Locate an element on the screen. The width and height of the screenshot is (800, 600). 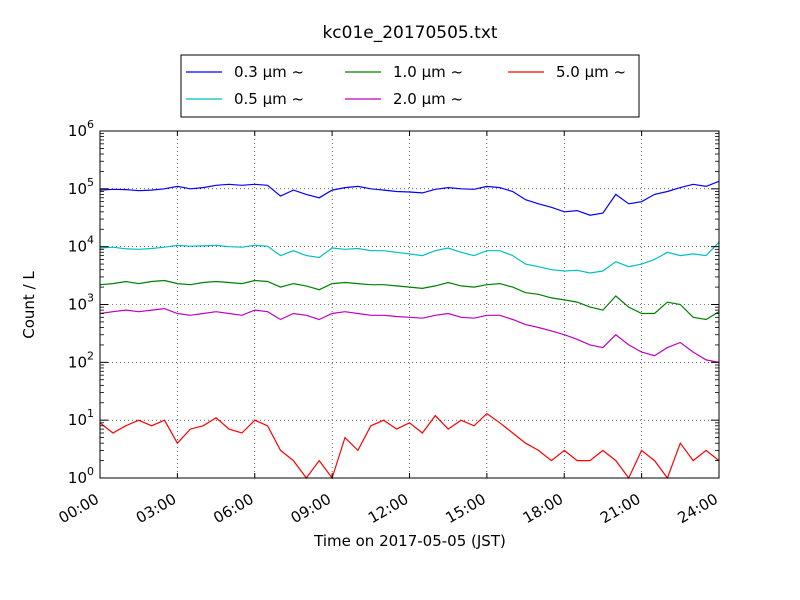
x-tick-label: 03:00 is located at coordinates (156, 508).